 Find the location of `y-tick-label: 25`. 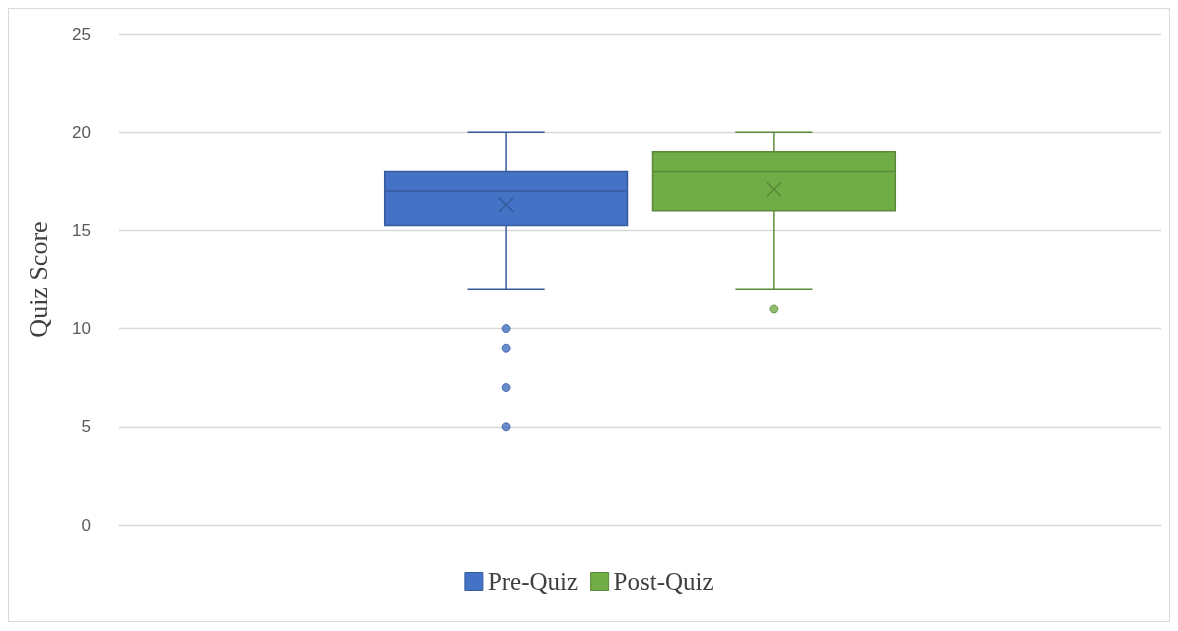

y-tick-label: 25 is located at coordinates (81, 34).